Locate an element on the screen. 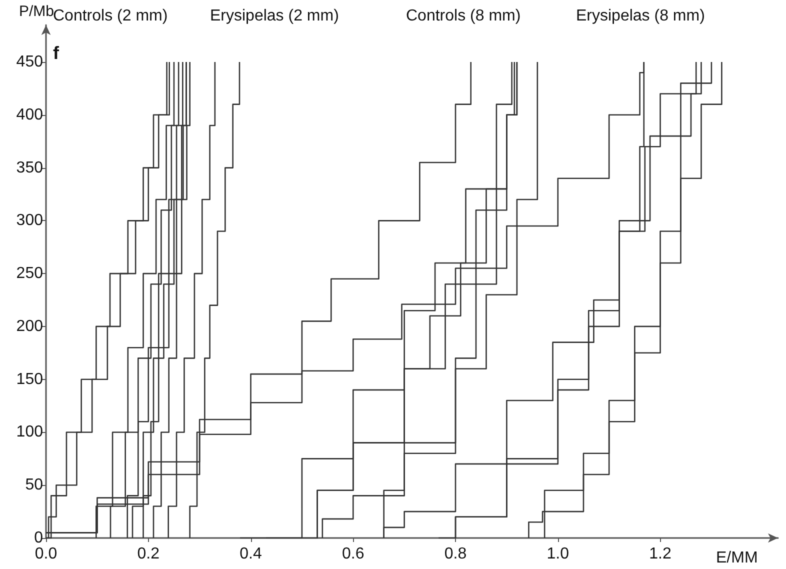 The image size is (786, 569). y-tick-label: 50 is located at coordinates (34, 485).